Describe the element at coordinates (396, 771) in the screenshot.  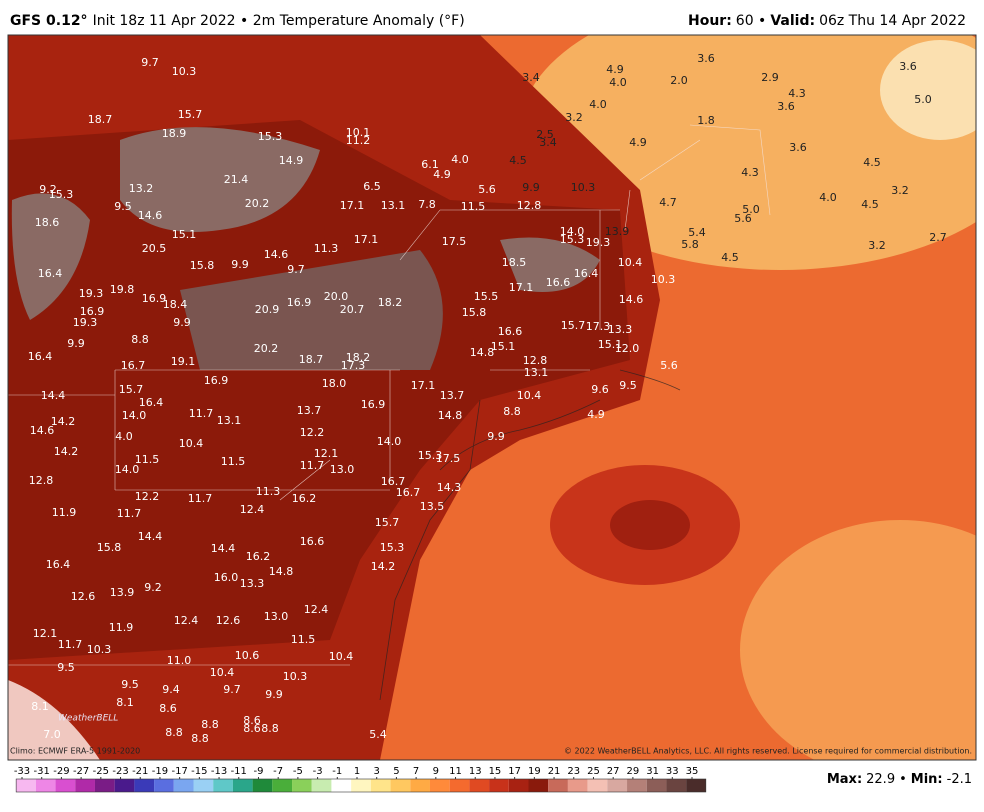
I see `colorbar-tick-label: 5` at that location.